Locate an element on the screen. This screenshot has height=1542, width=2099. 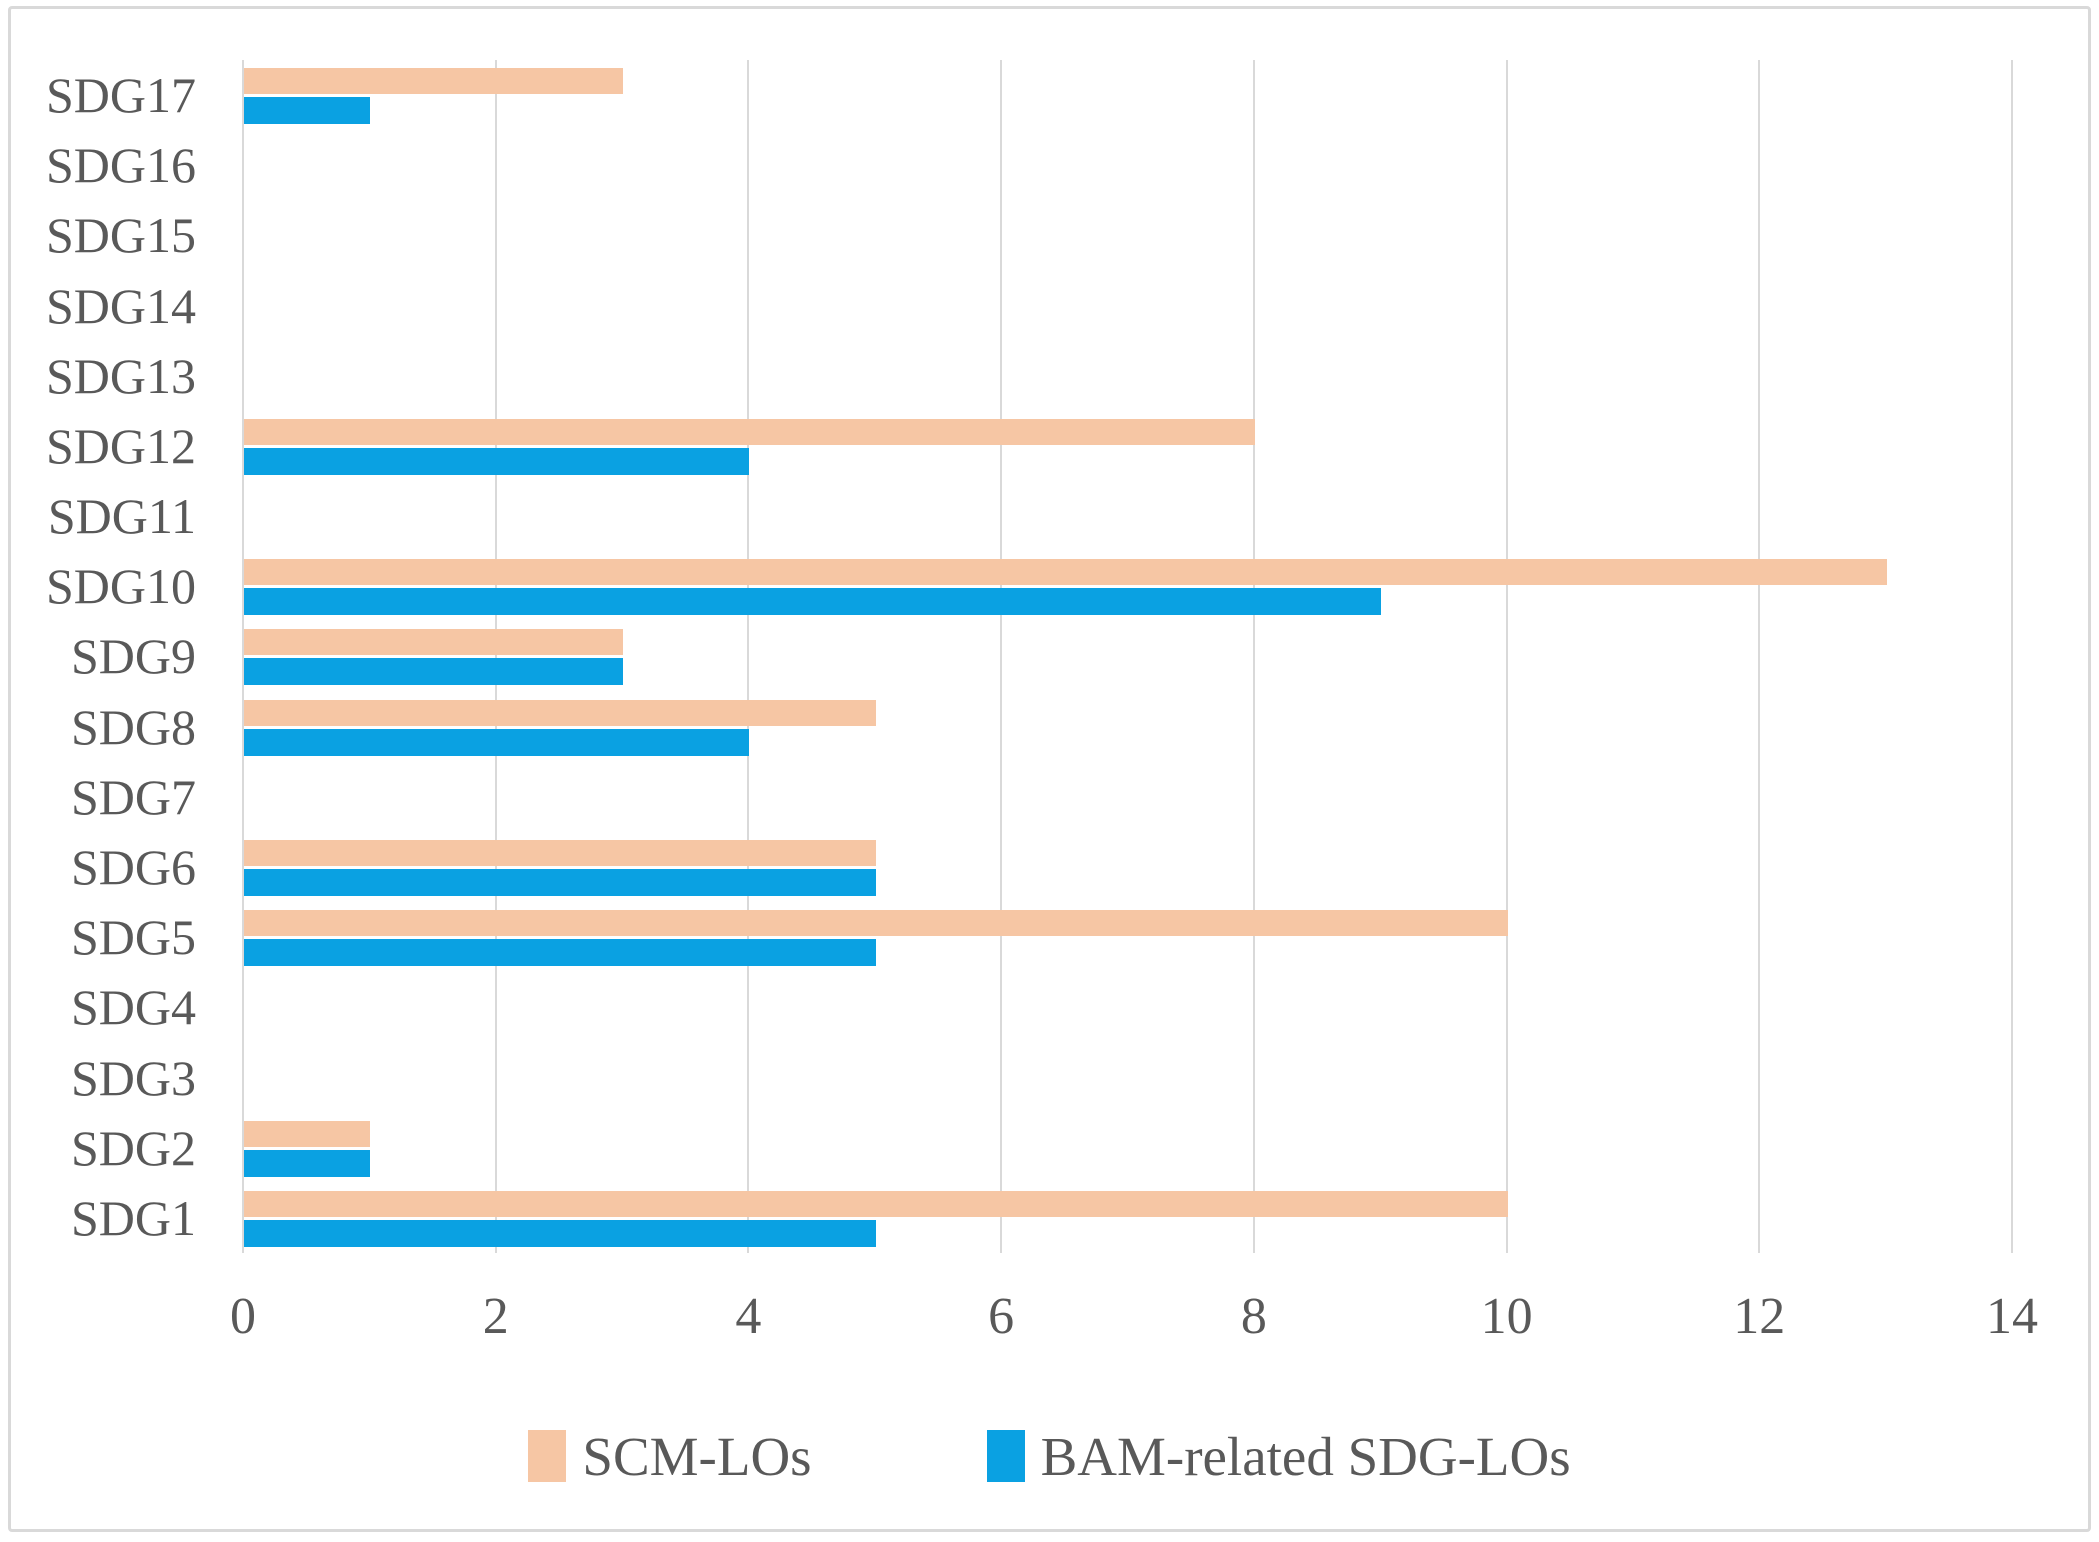
x-axis-label-14: 14 is located at coordinates (2012, 1316).